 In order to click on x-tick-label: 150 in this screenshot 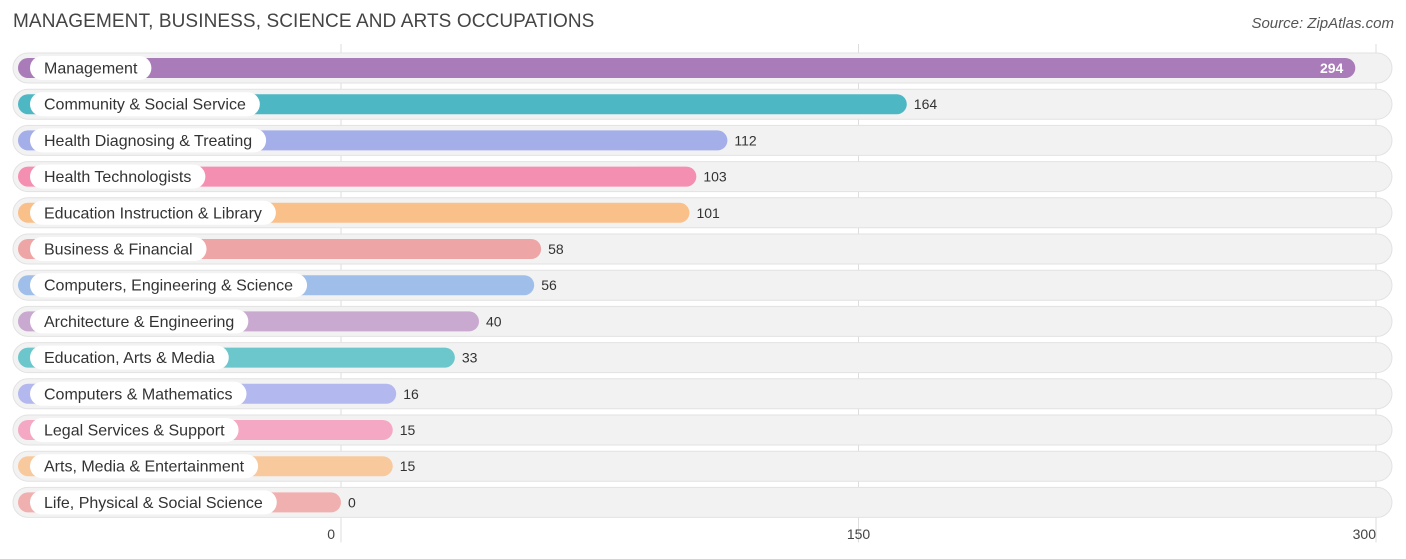, I will do `click(859, 534)`.